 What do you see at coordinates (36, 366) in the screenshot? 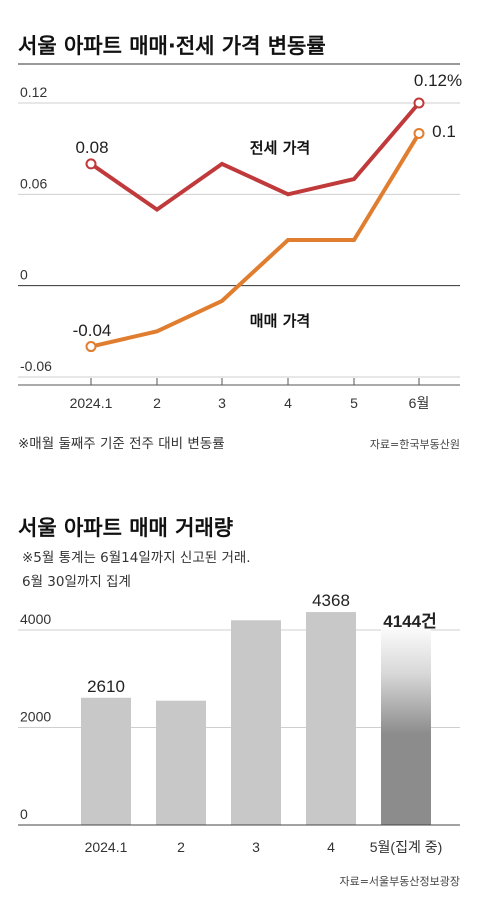
I see `y-tick-label: -0.06` at bounding box center [36, 366].